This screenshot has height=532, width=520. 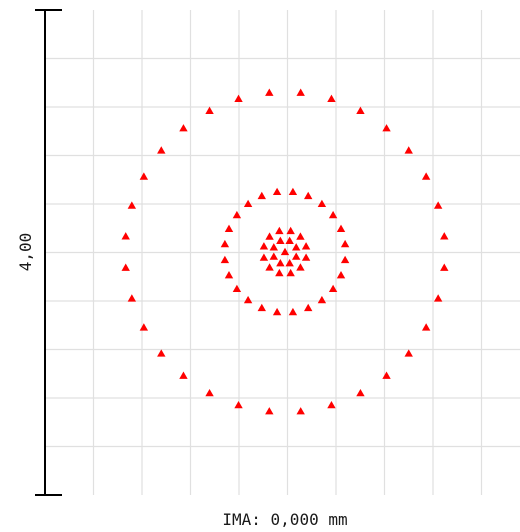 I want to click on x-axis-label: IMA: 0,000 mm, so click(x=284, y=519).